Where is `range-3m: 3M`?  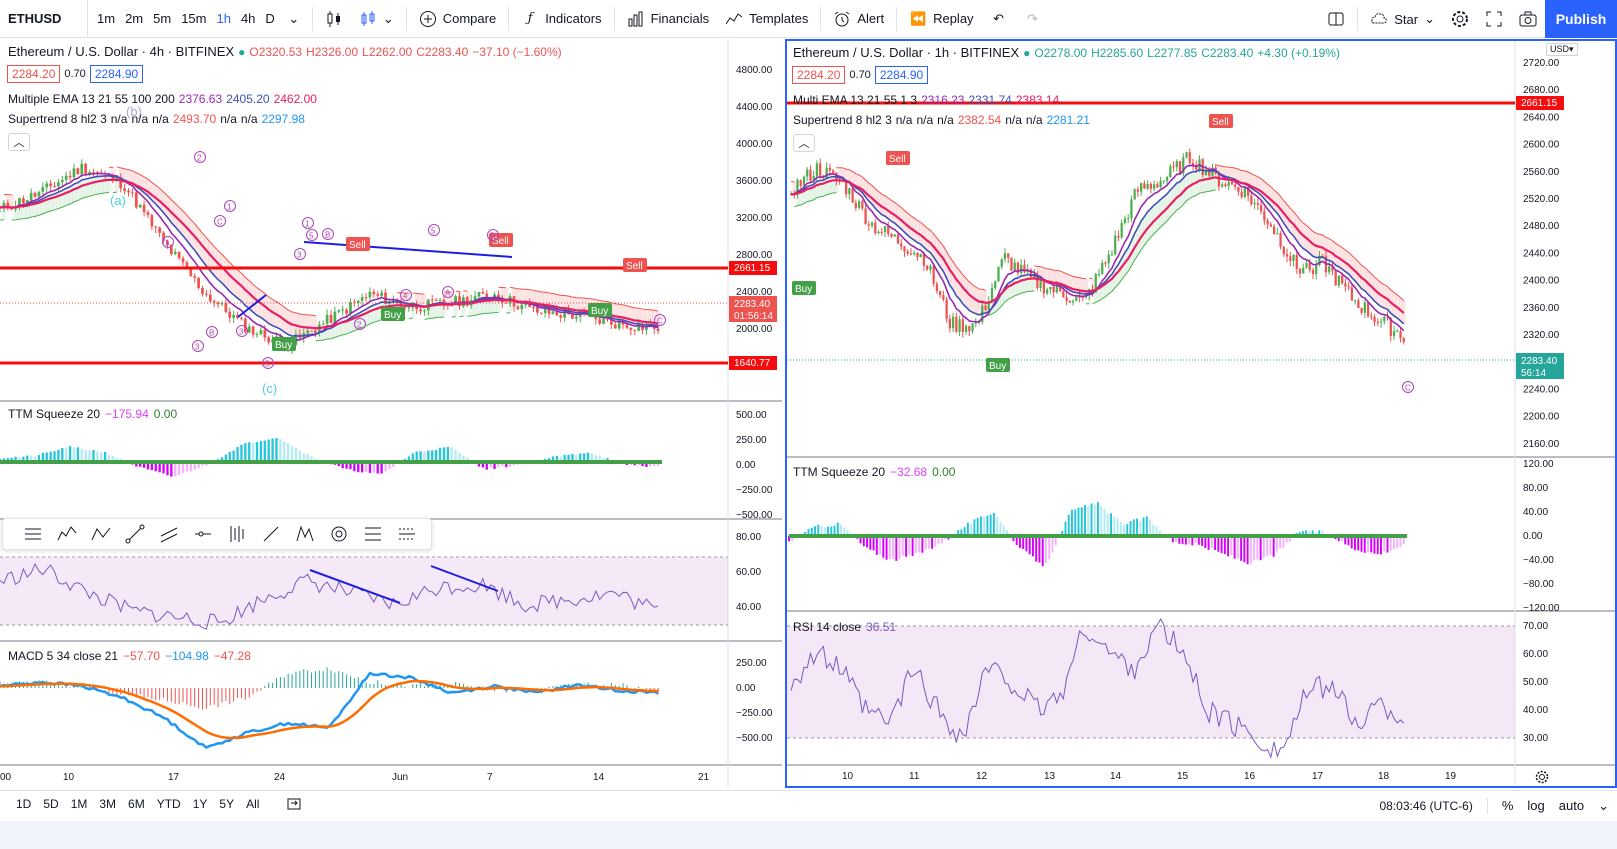
range-3m: 3M is located at coordinates (108, 804).